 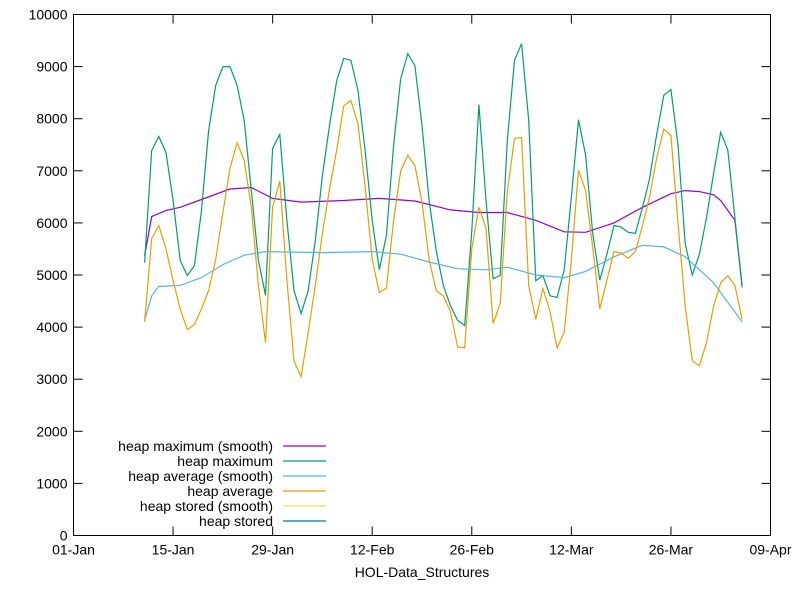 What do you see at coordinates (443, 283) in the screenshot?
I see `series-line-heap-average-smooth` at bounding box center [443, 283].